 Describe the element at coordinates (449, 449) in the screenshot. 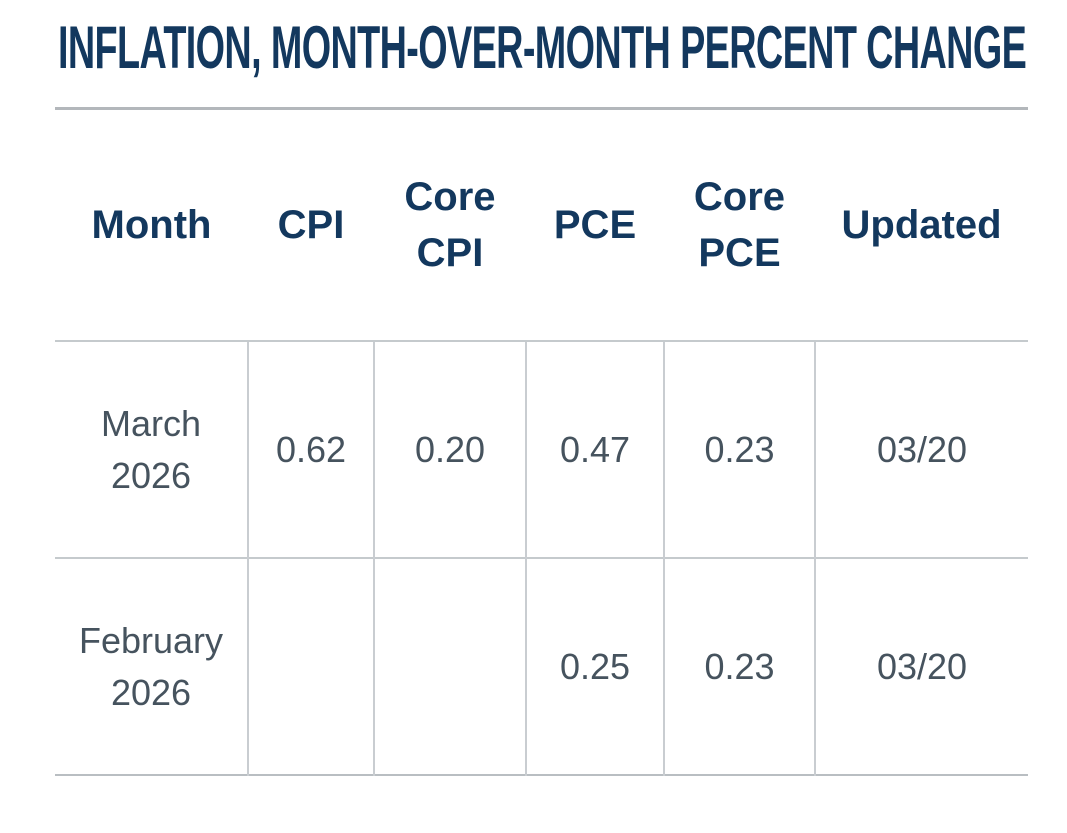

I see `cell-core-cpi: 0.20` at that location.